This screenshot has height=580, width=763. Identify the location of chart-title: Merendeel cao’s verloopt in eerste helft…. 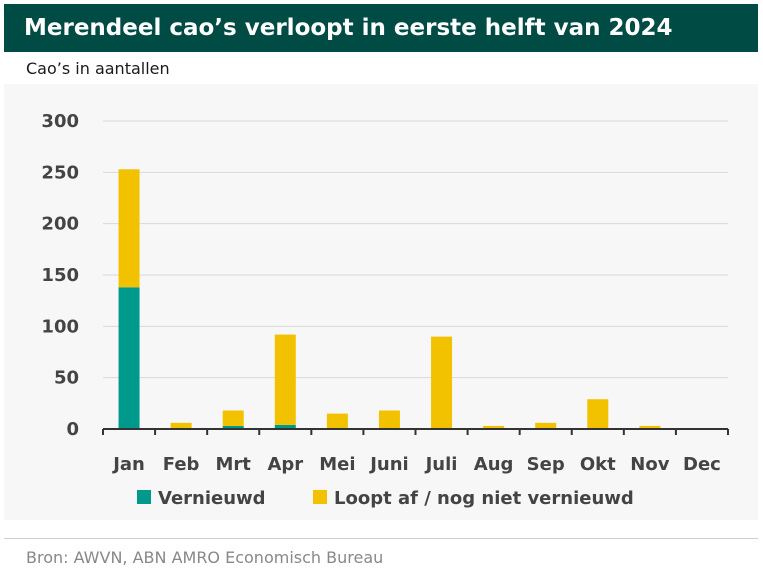
(348, 28).